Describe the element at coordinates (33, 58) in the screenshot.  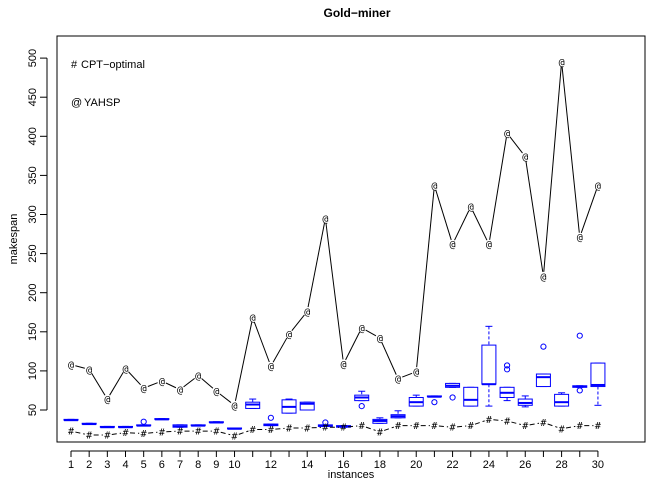
I see `y-tick-label: 500` at that location.